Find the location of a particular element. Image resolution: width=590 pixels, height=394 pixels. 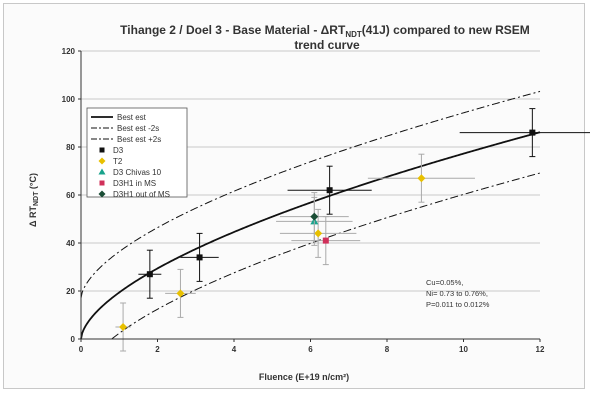

legend-label-best-est: Best est is located at coordinates (132, 117).